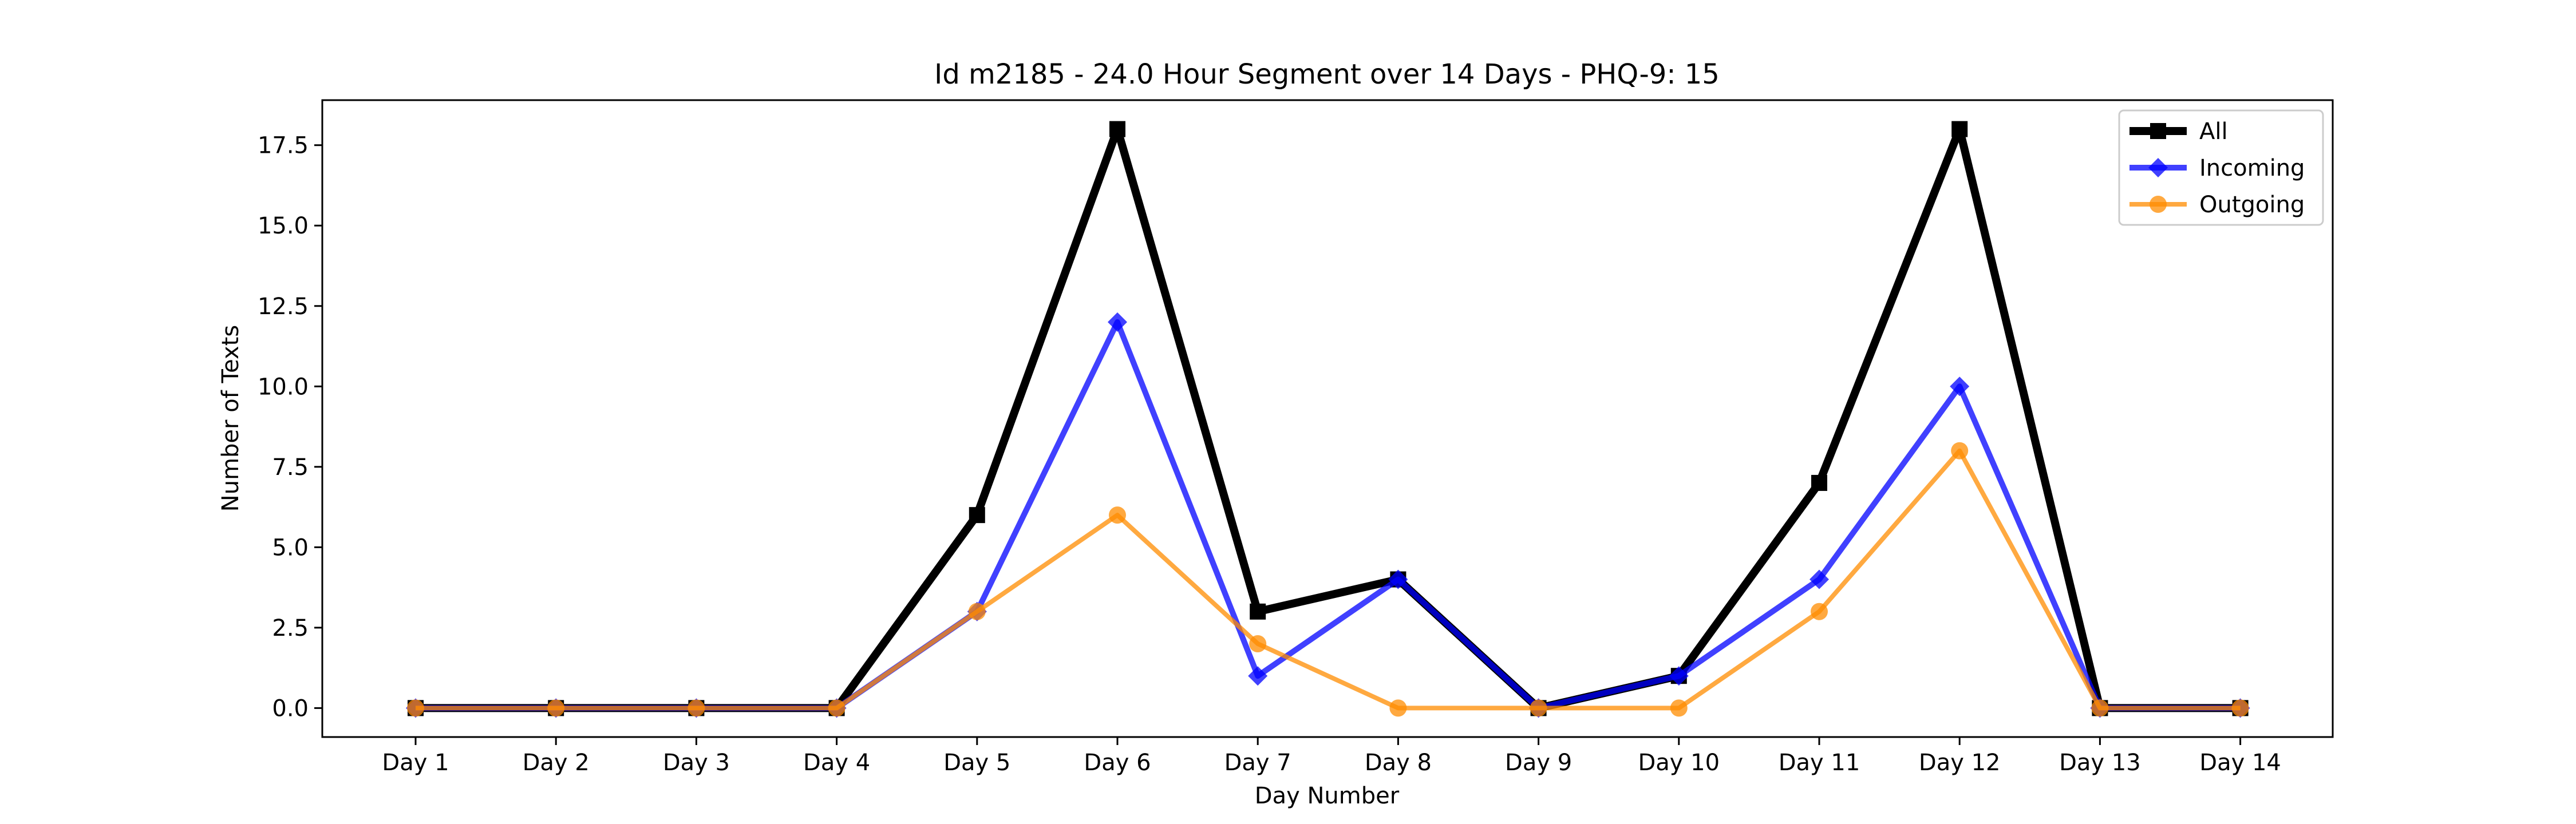 The width and height of the screenshot is (2576, 824). Describe the element at coordinates (1327, 796) in the screenshot. I see `x-axis-label: Day Number` at that location.